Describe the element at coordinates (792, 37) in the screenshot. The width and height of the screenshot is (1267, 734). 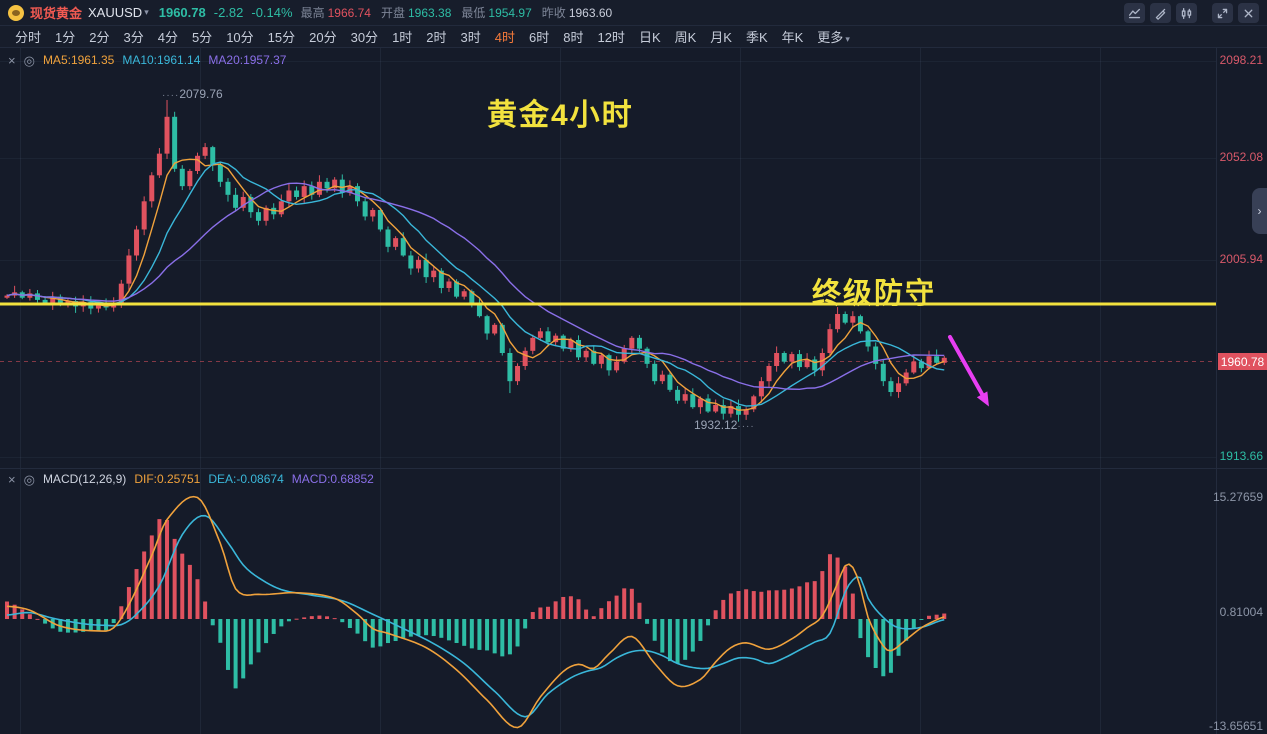
I see `tab-年K: 年K` at that location.